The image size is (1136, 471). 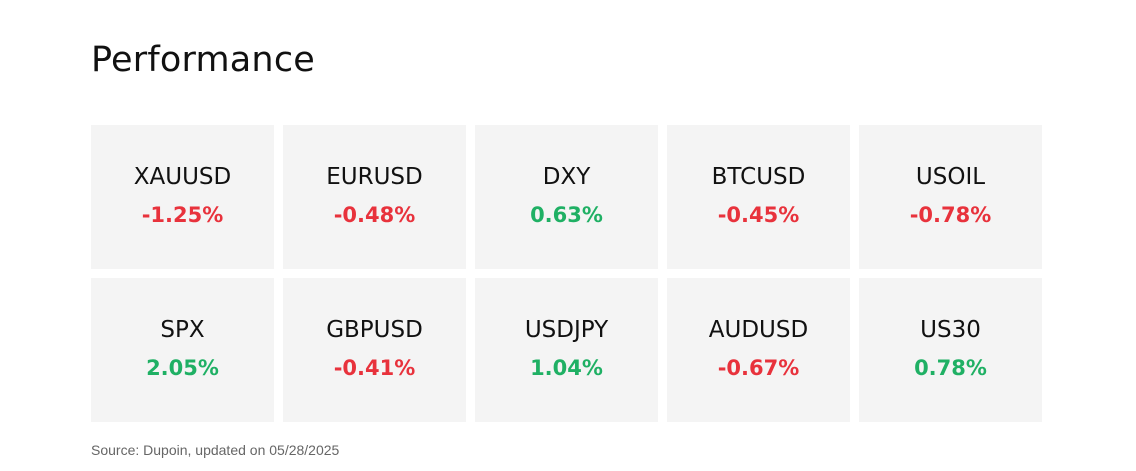 What do you see at coordinates (950, 197) in the screenshot?
I see `instrument-card-usoil: USOIL -0.78%` at bounding box center [950, 197].